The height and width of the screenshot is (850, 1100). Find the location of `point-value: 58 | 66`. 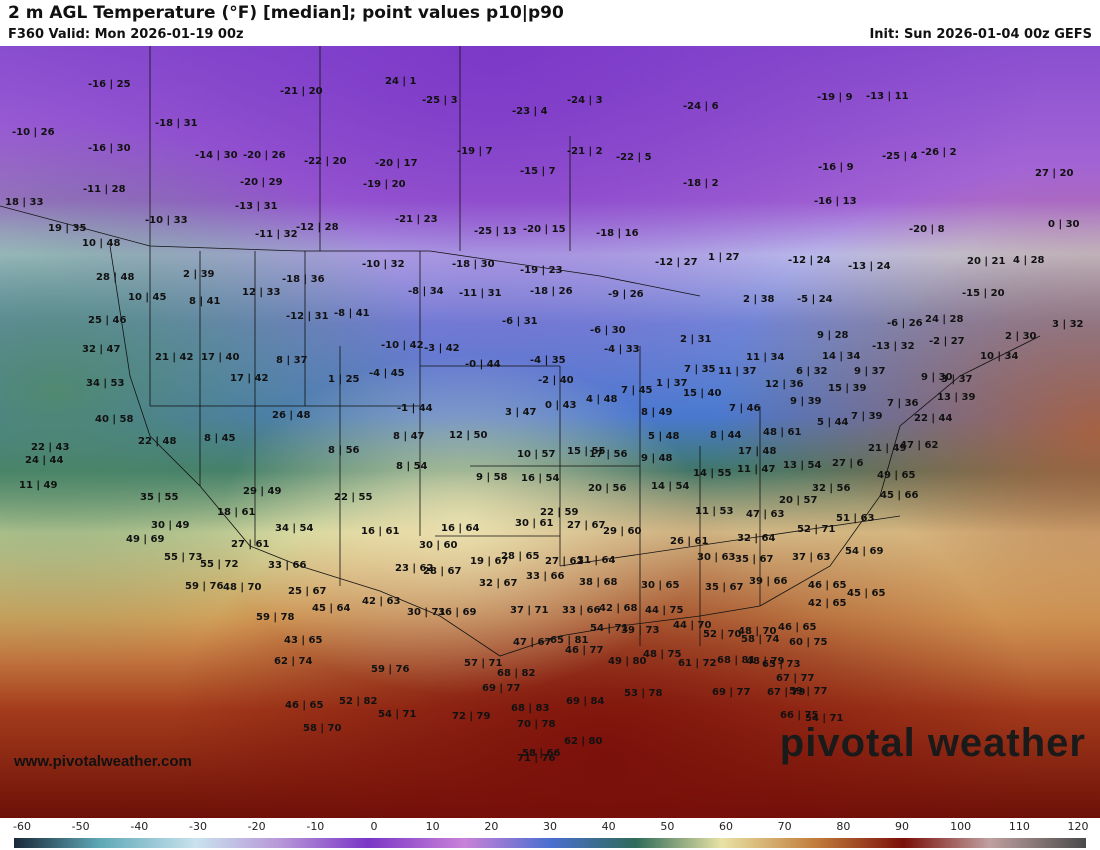

point-value: 58 | 66 is located at coordinates (541, 753).